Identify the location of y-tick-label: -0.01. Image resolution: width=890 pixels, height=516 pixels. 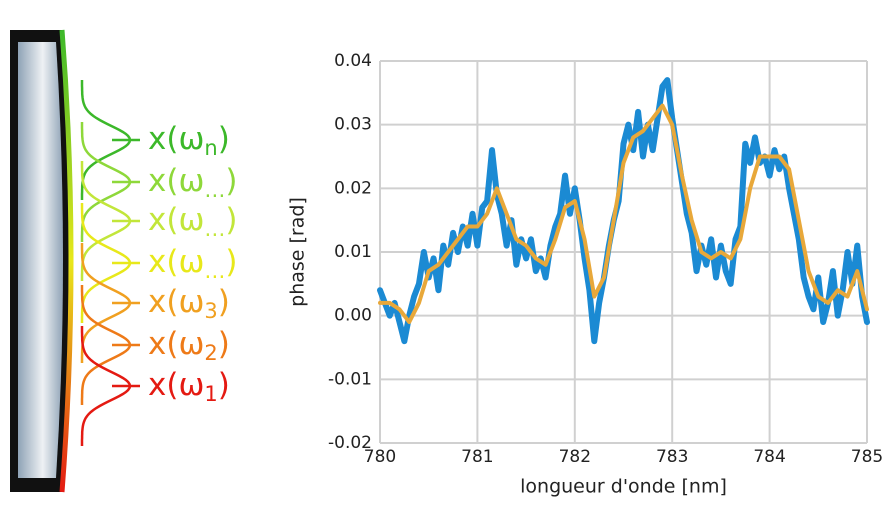
(350, 379).